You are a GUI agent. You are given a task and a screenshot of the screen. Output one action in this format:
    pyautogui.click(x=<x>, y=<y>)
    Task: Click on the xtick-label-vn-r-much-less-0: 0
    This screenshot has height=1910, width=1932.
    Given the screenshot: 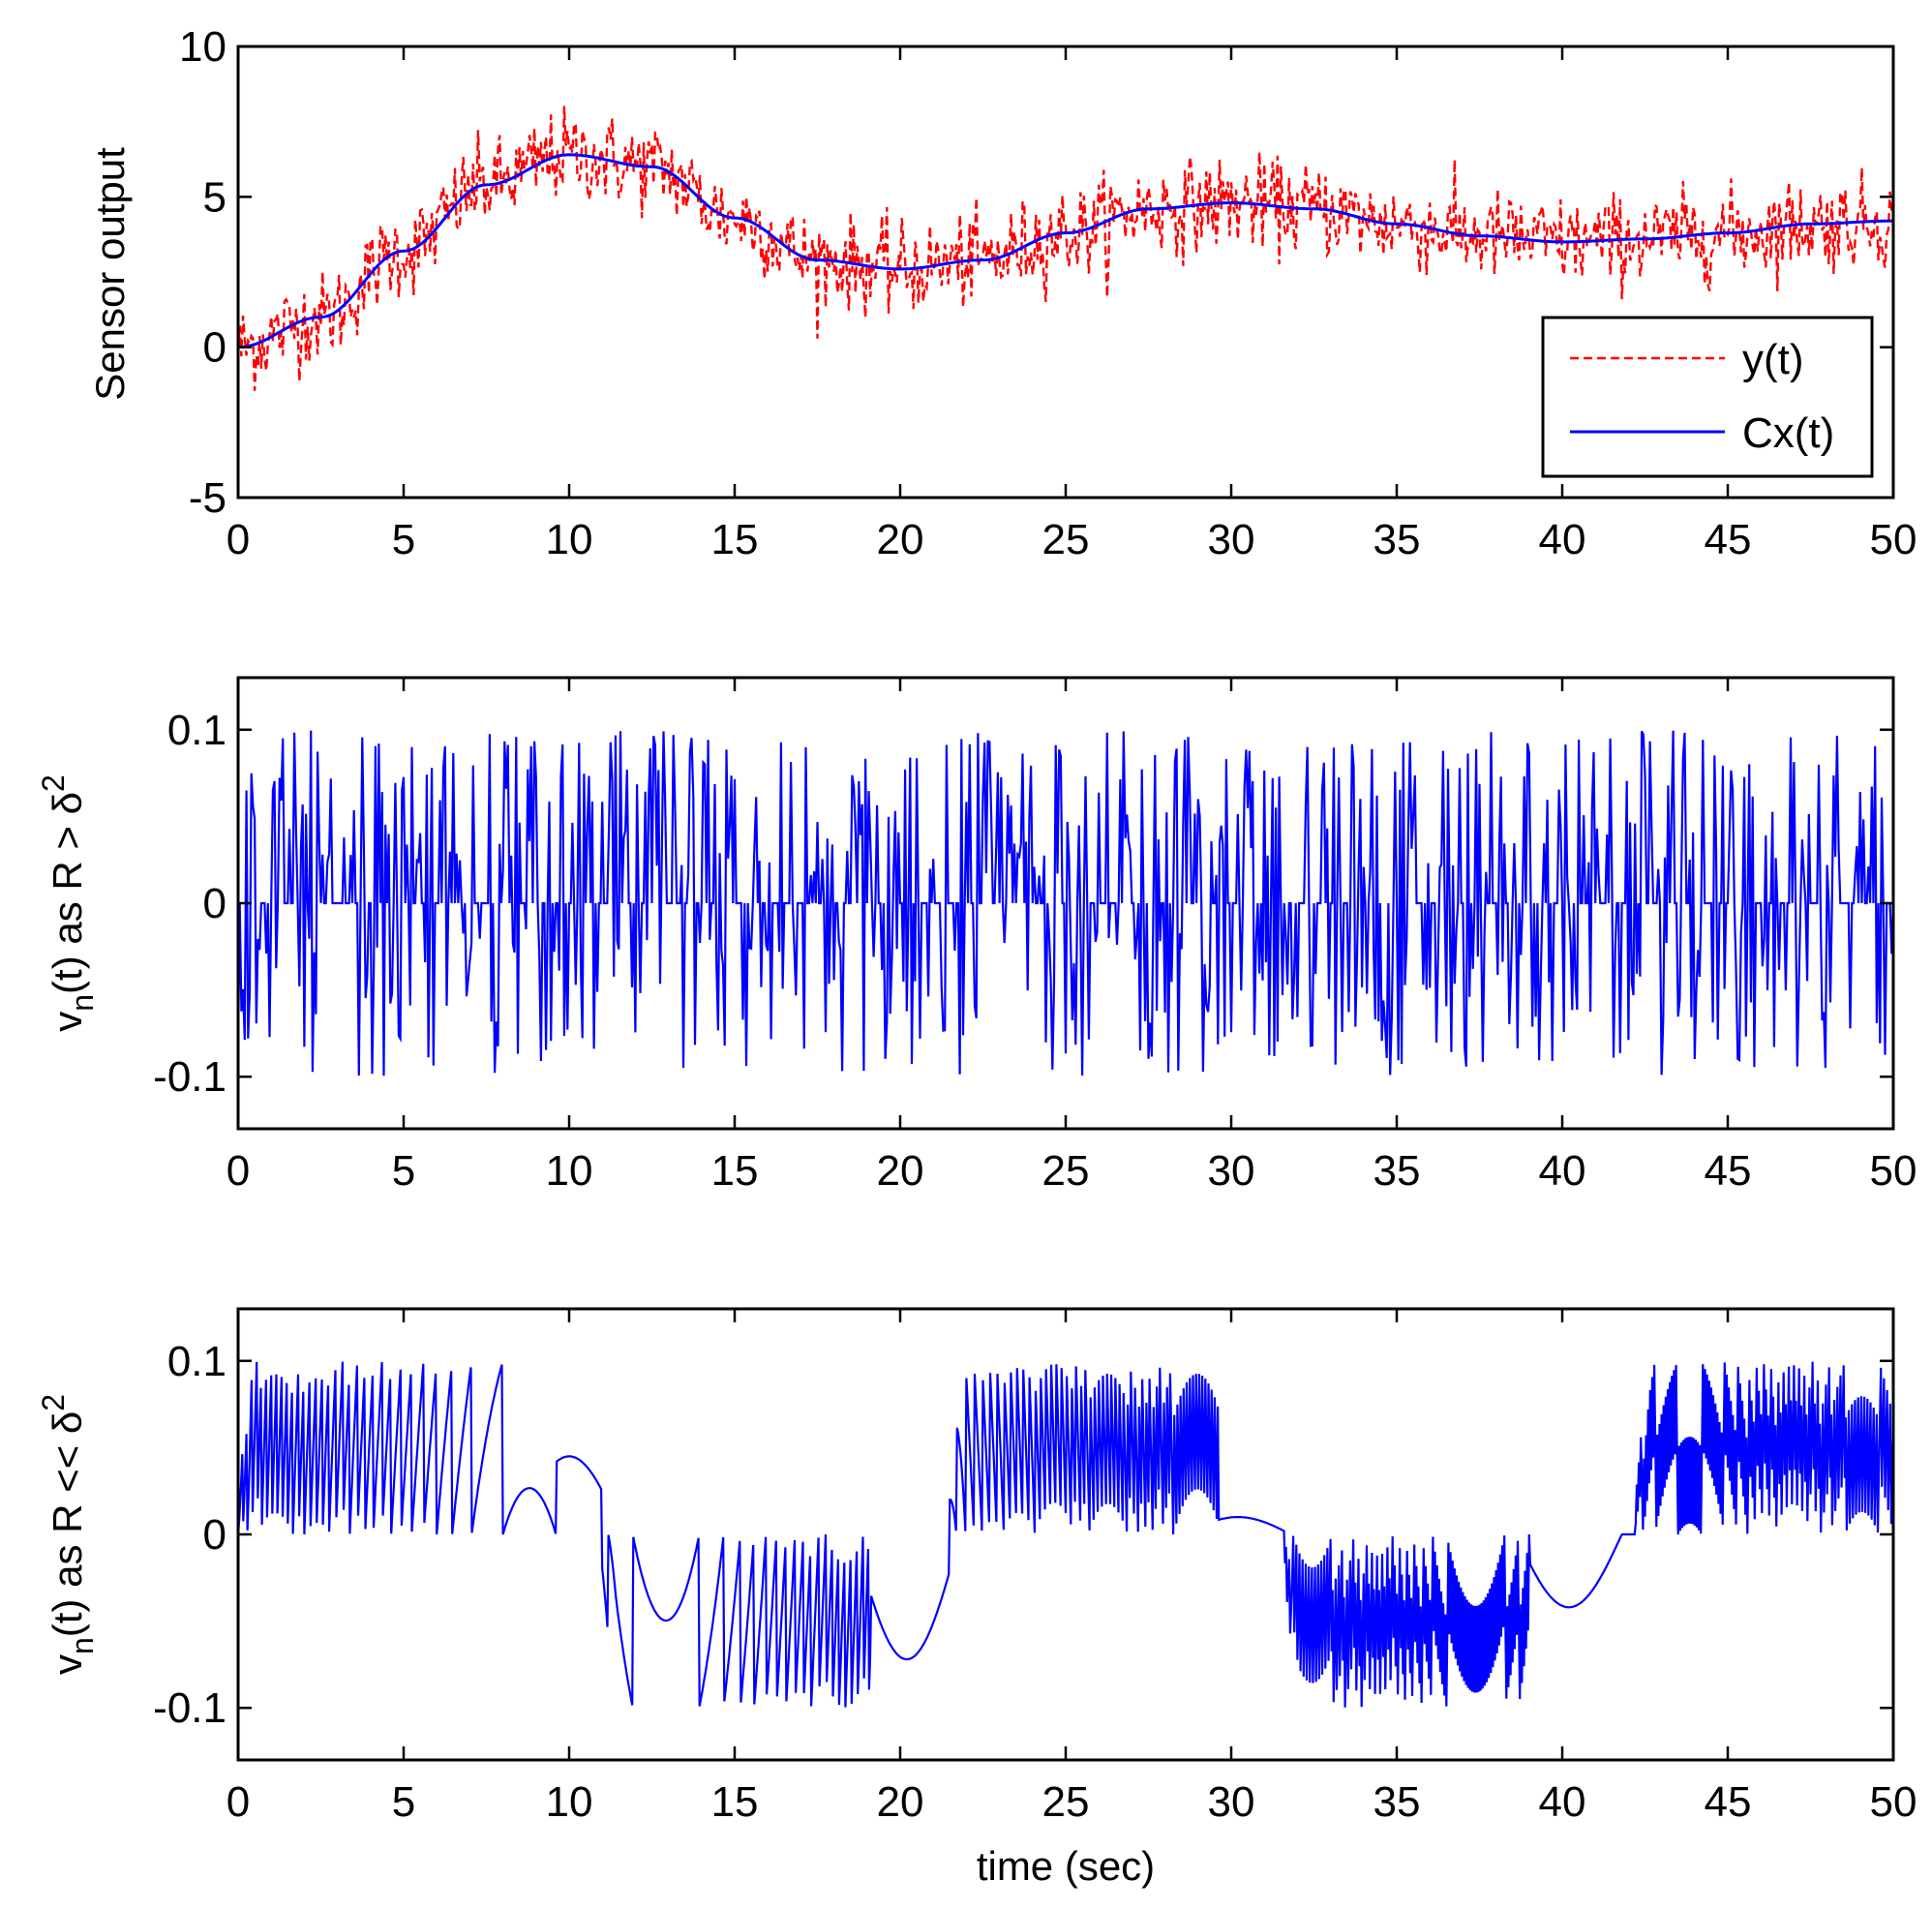 What is the action you would take?
    pyautogui.click(x=238, y=1802)
    